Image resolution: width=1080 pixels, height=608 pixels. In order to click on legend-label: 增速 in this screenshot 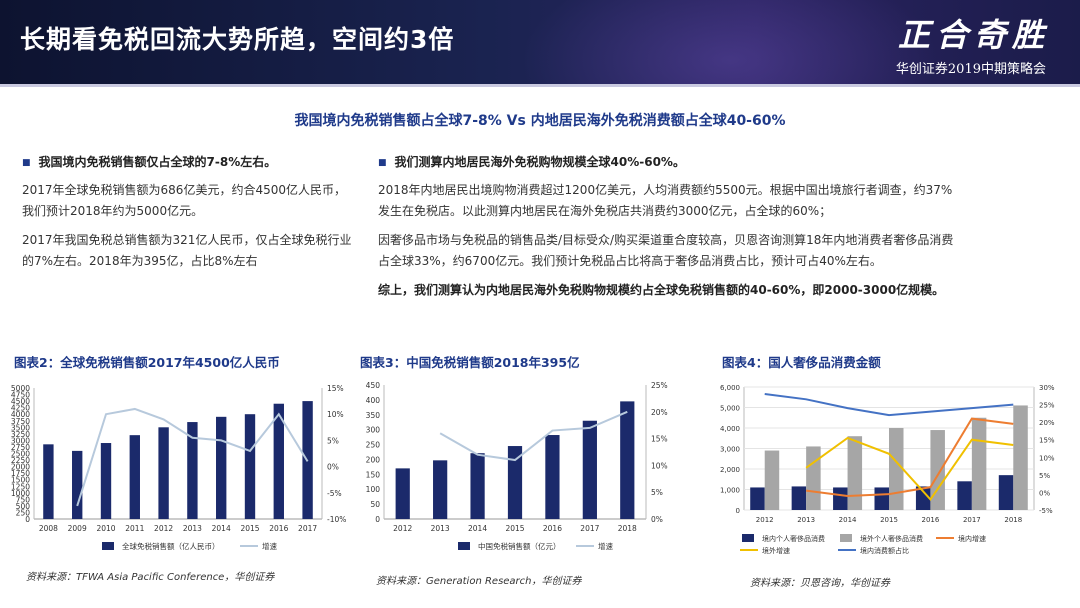, I will do `click(605, 546)`.